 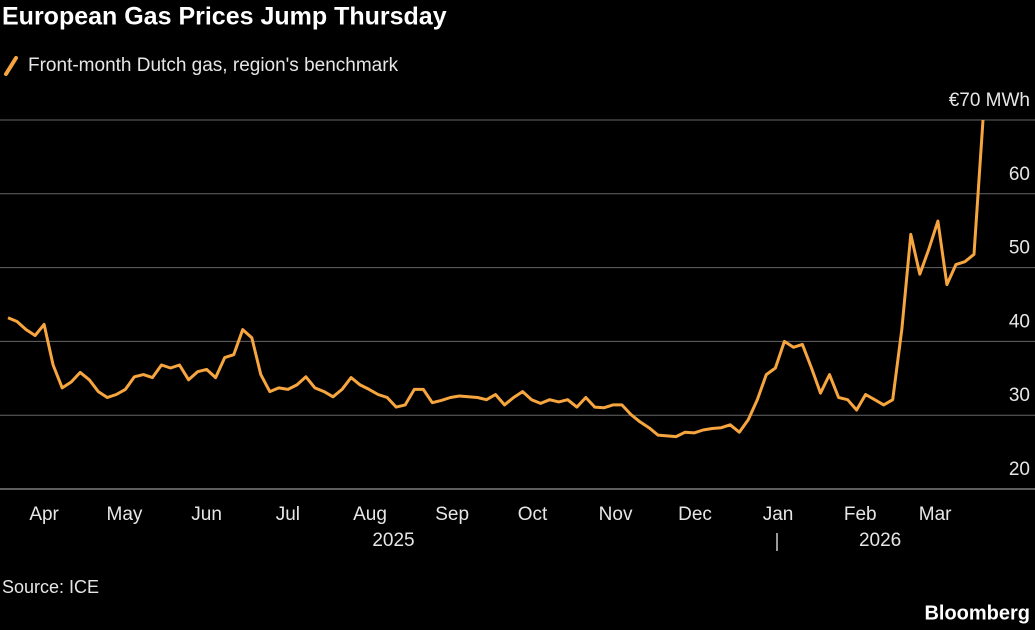 What do you see at coordinates (533, 514) in the screenshot?
I see `x-tick-label: Oct` at bounding box center [533, 514].